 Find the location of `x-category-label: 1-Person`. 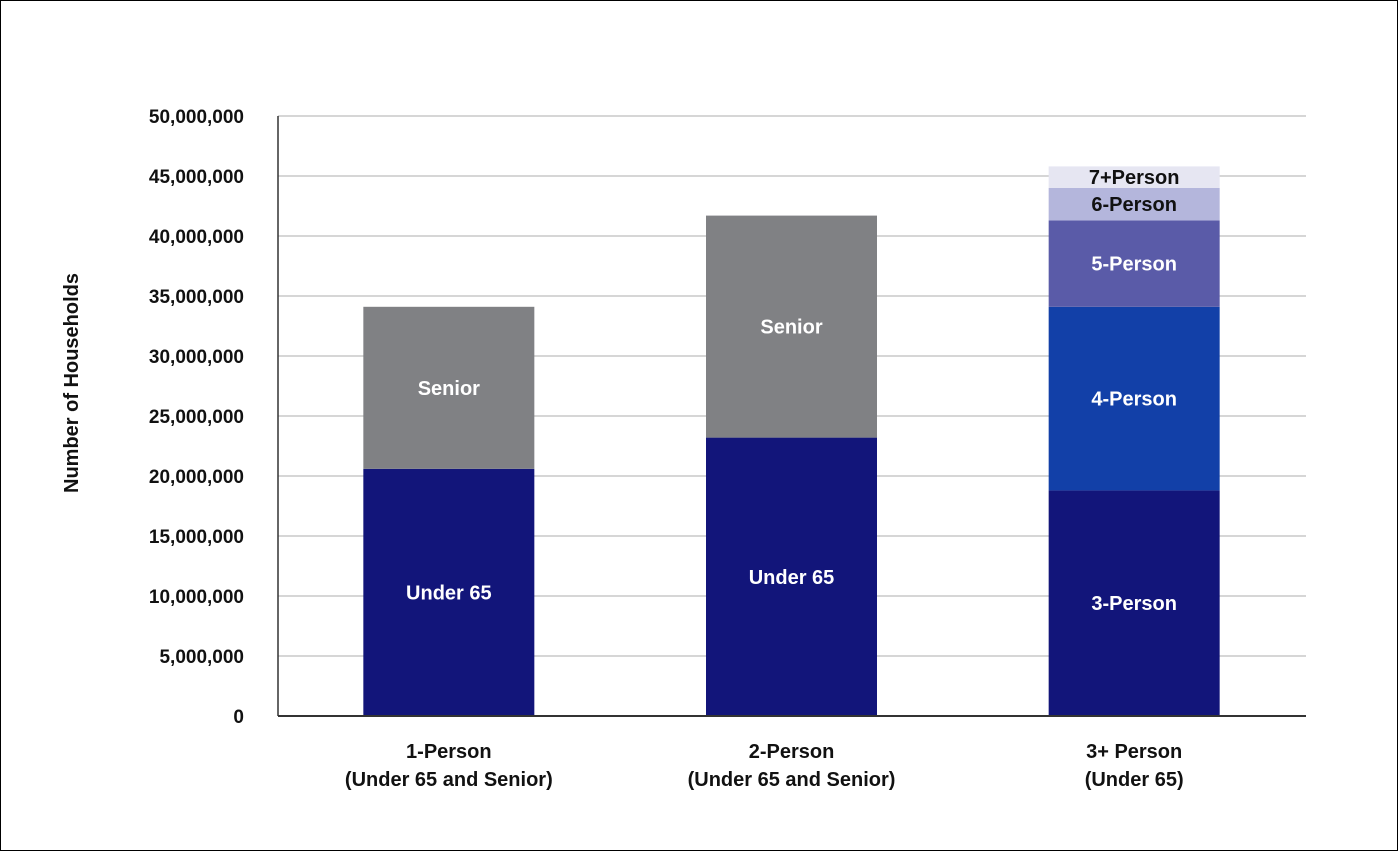

x-category-label: 1-Person is located at coordinates (449, 752).